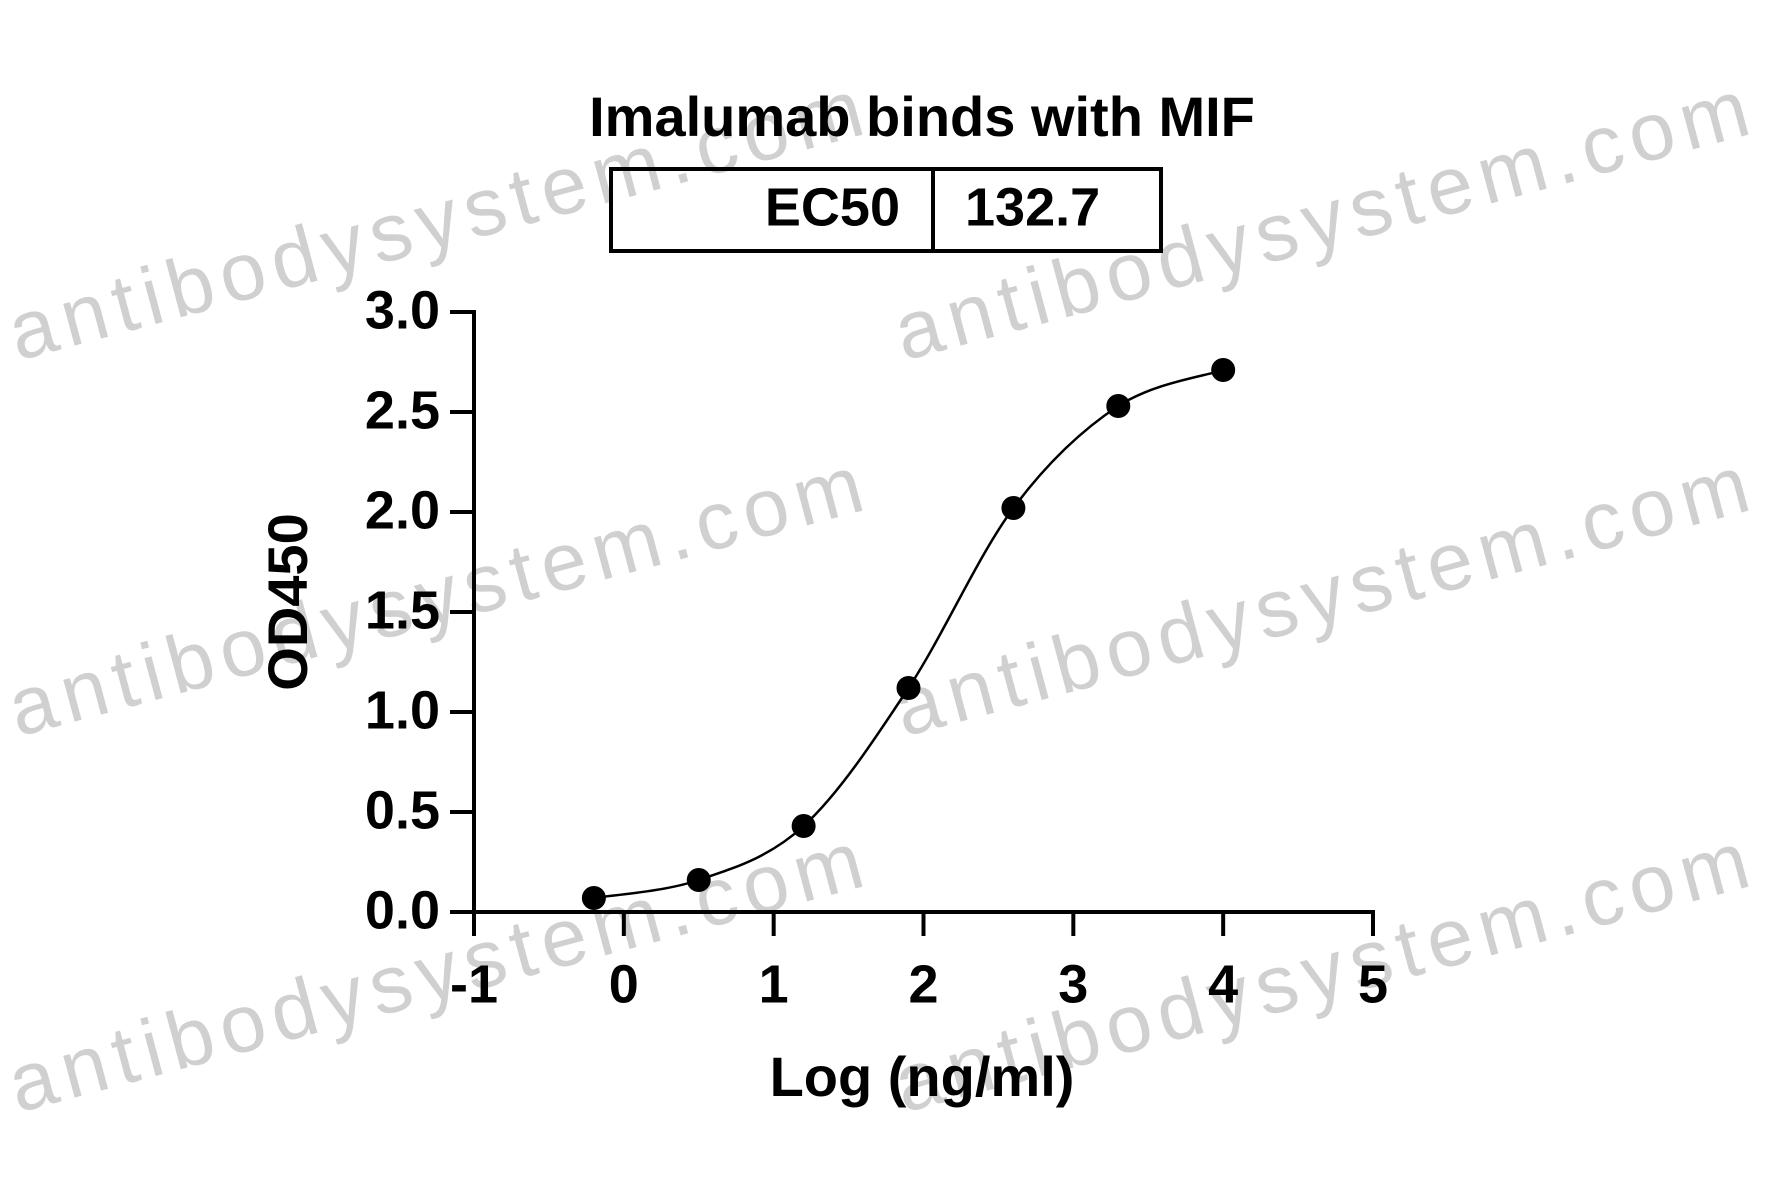 The image size is (1781, 1197). I want to click on ec50-table, so click(886, 210).